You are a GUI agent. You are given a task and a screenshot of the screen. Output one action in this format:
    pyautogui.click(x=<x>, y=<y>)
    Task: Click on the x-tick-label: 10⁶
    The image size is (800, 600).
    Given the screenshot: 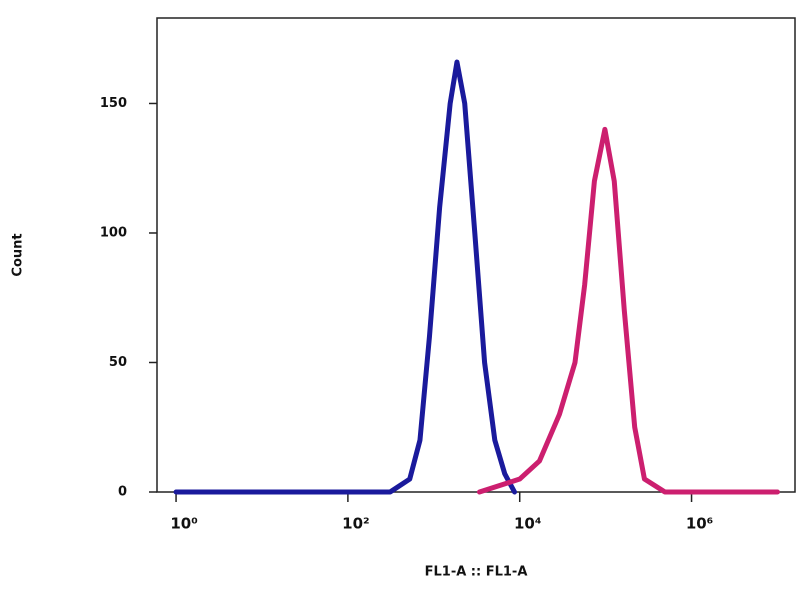 What is the action you would take?
    pyautogui.click(x=699, y=524)
    